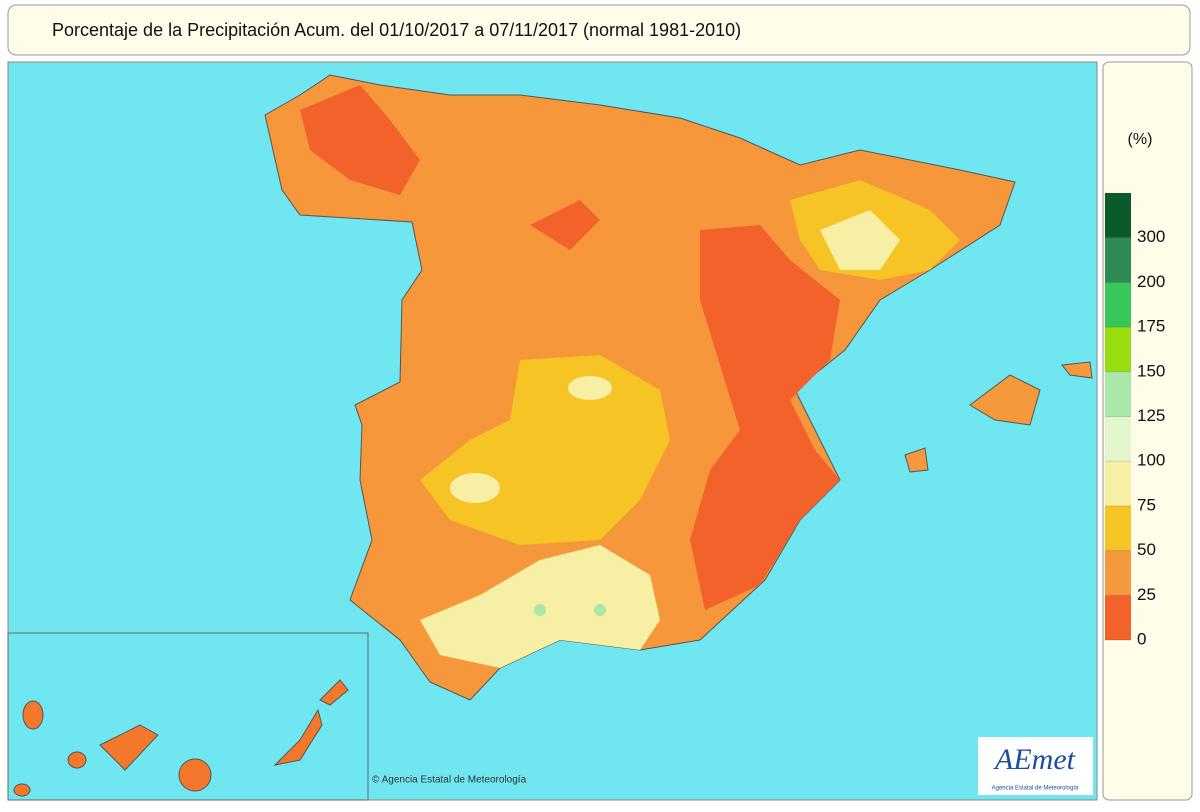 This screenshot has height=812, width=1200. Describe the element at coordinates (1151, 415) in the screenshot. I see `legend-tick-label: 125` at that location.